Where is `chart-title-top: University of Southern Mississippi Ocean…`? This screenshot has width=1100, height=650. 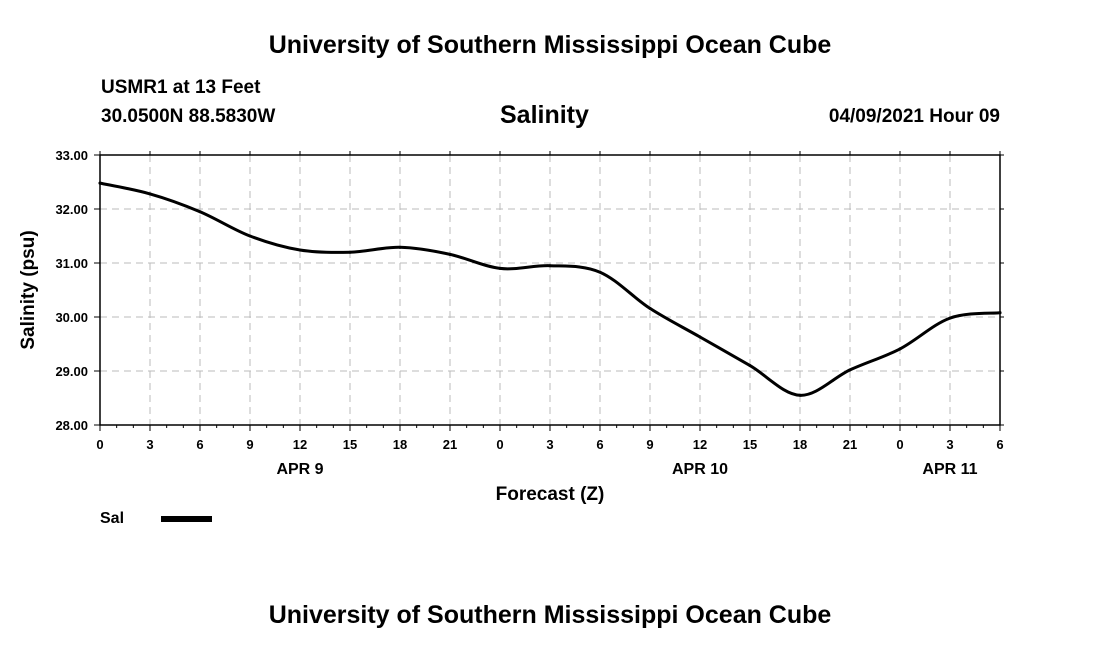
chart-title-top: University of Southern Mississippi Ocean… is located at coordinates (550, 45).